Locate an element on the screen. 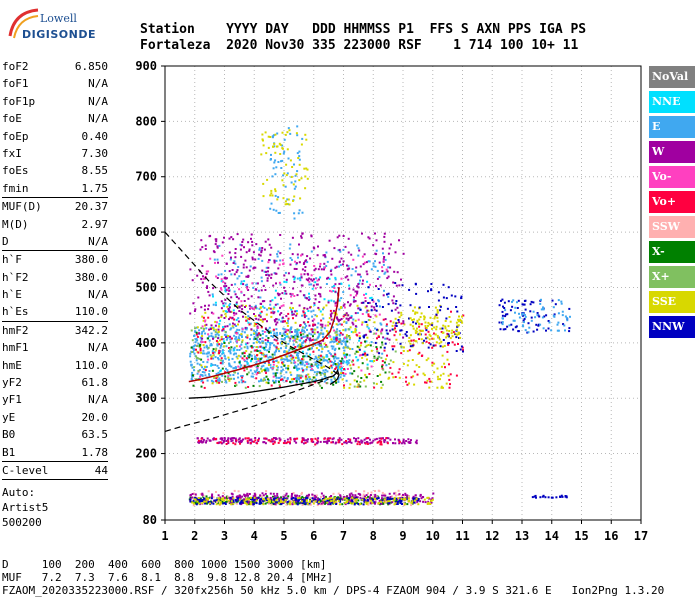 Image resolution: width=700 pixels, height=600 pixels. legend-entry-nnw: NNW is located at coordinates (672, 327).